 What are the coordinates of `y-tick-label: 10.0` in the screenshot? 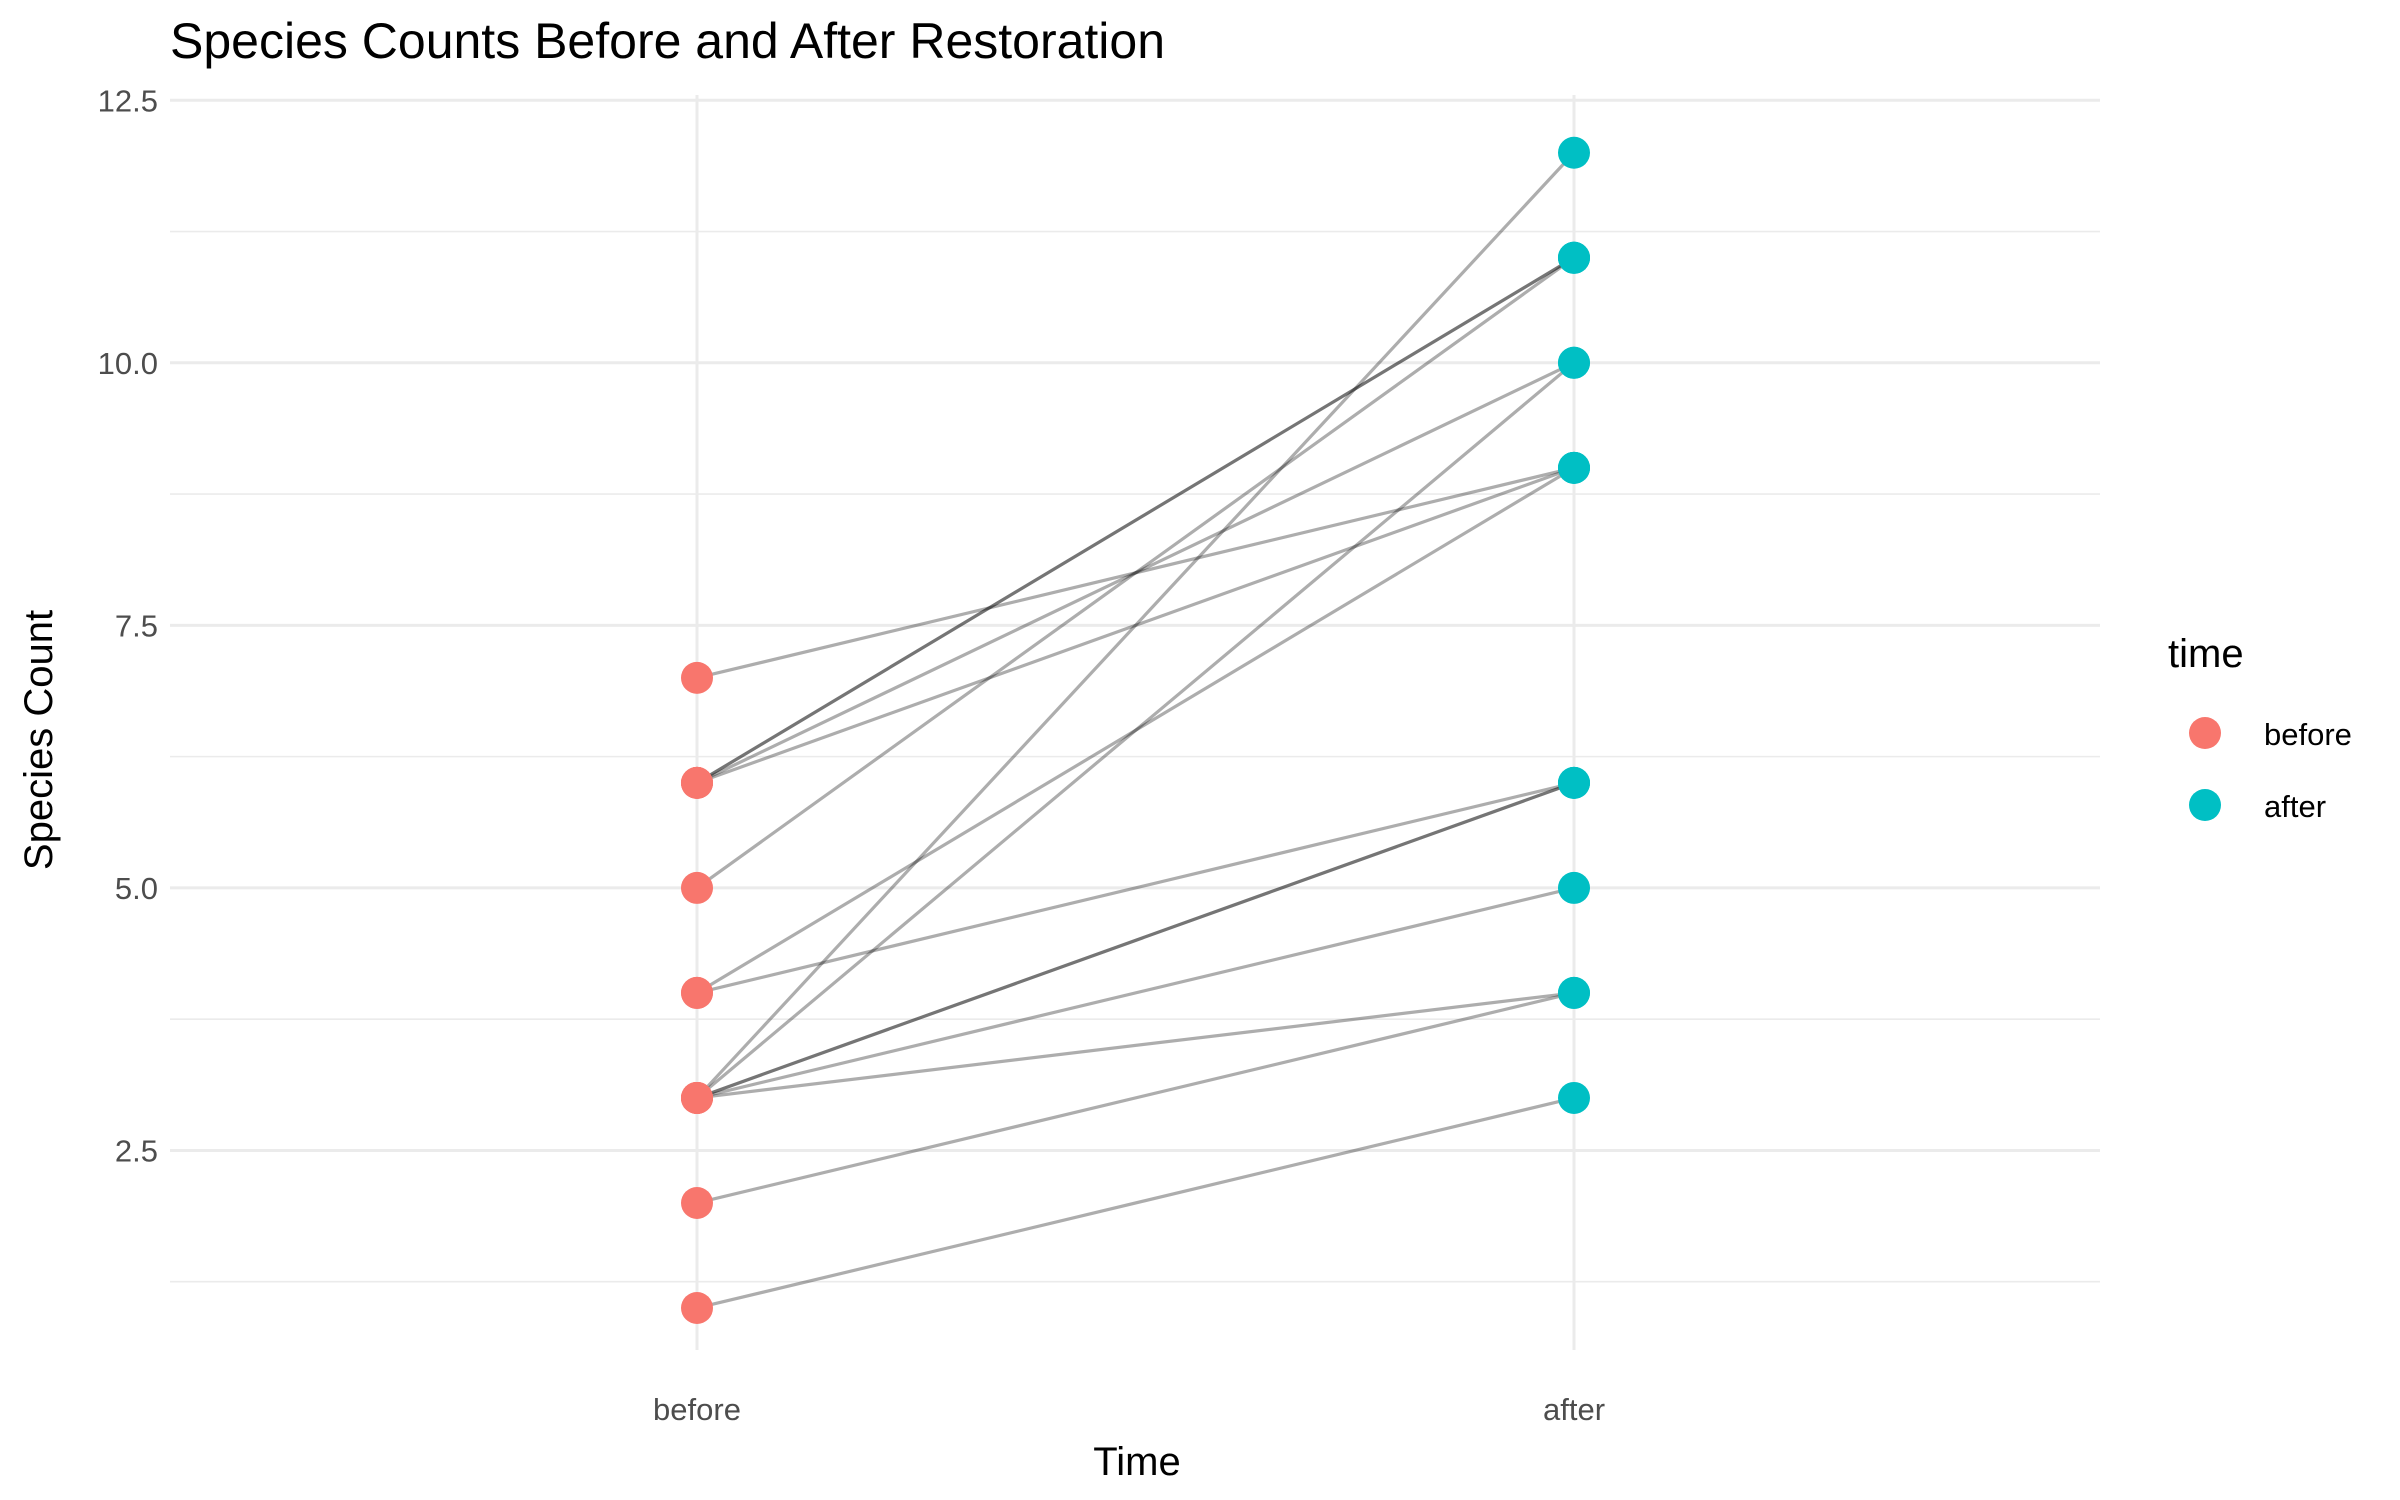 It's located at (128, 363).